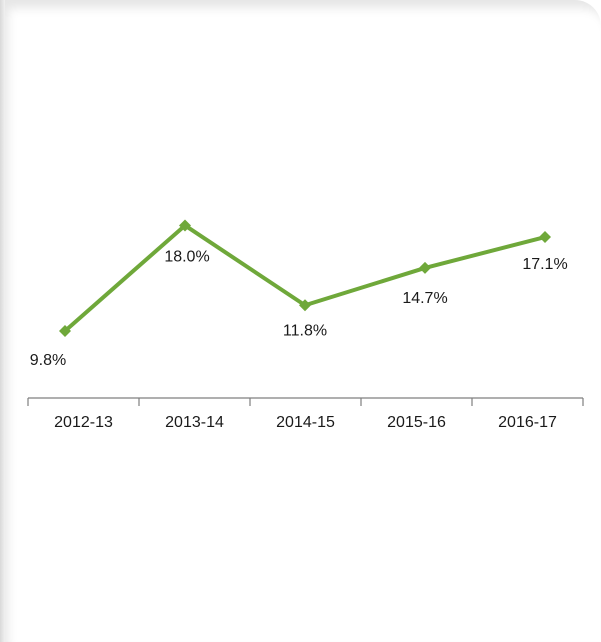 This screenshot has height=642, width=601. Describe the element at coordinates (527, 422) in the screenshot. I see `x-tick-label: 2016-17` at that location.